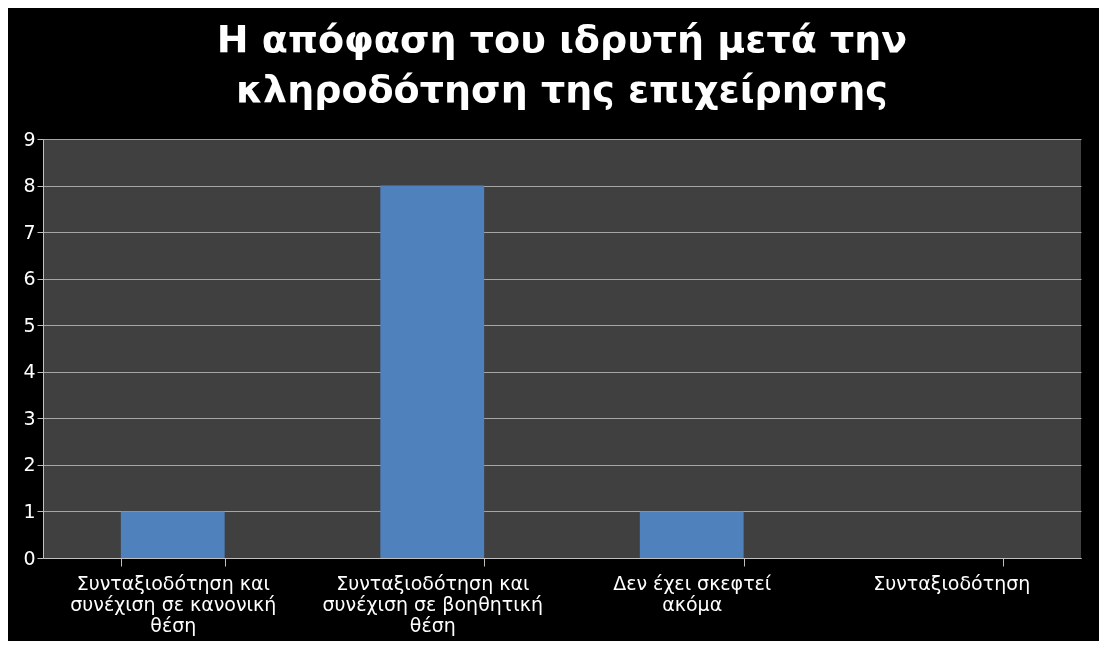 Image resolution: width=1107 pixels, height=649 pixels. Describe the element at coordinates (692, 593) in the screenshot. I see `x-tick-label: Δεν έχει σκεφτεί ακόμα` at that location.